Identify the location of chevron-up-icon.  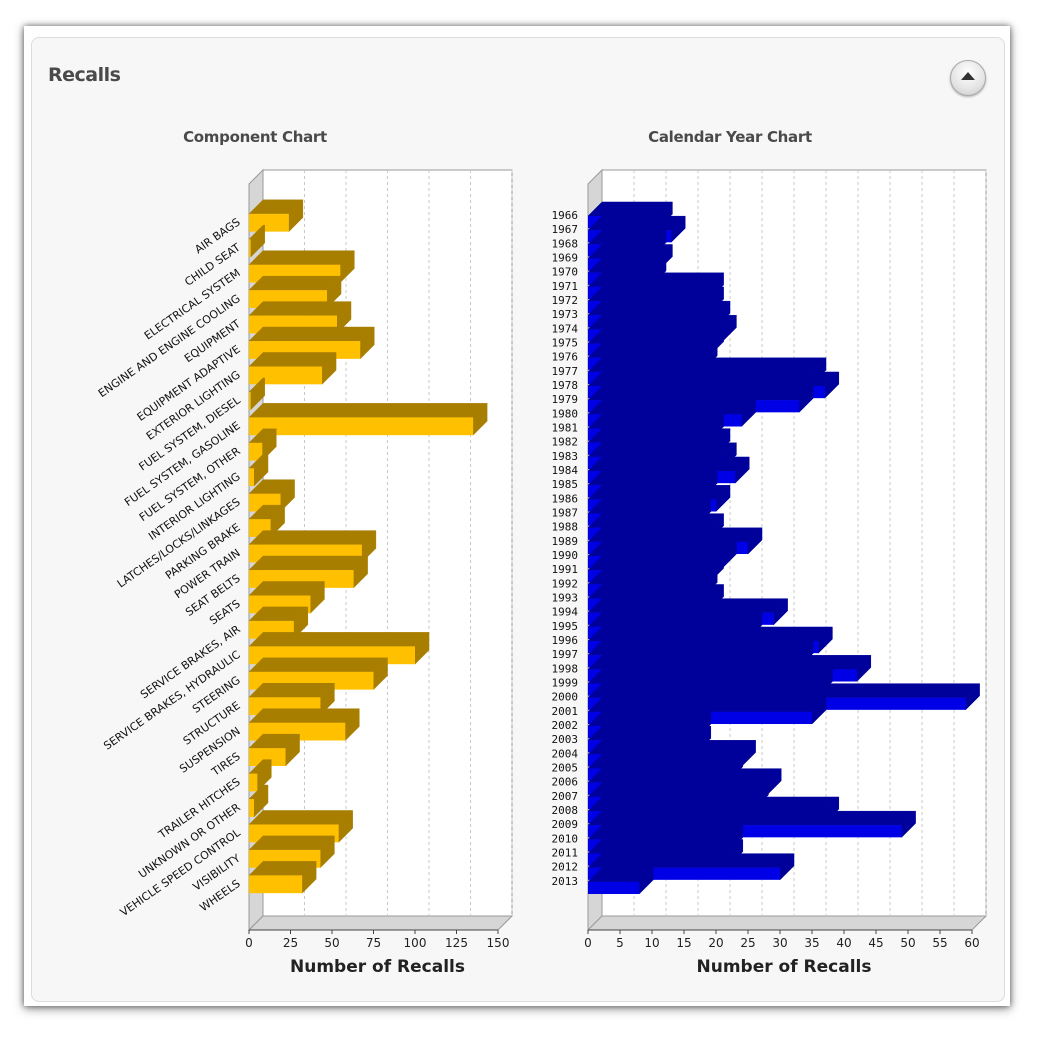
(968, 76).